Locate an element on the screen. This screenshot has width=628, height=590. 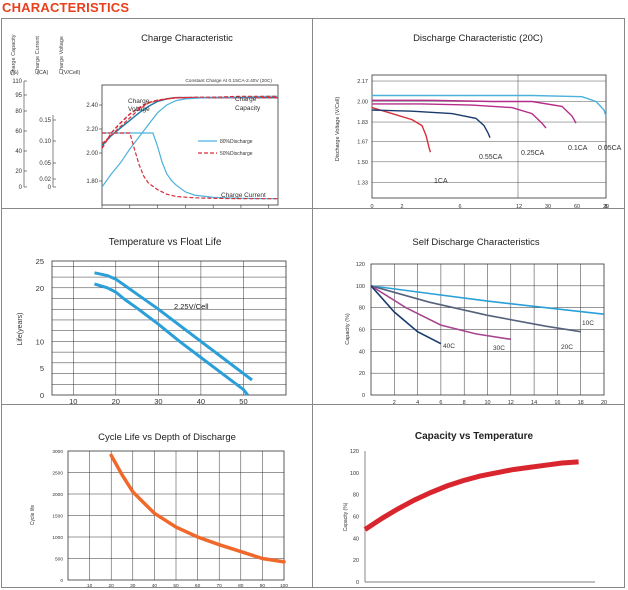
y-tick-label: 1.50 is located at coordinates (362, 163).